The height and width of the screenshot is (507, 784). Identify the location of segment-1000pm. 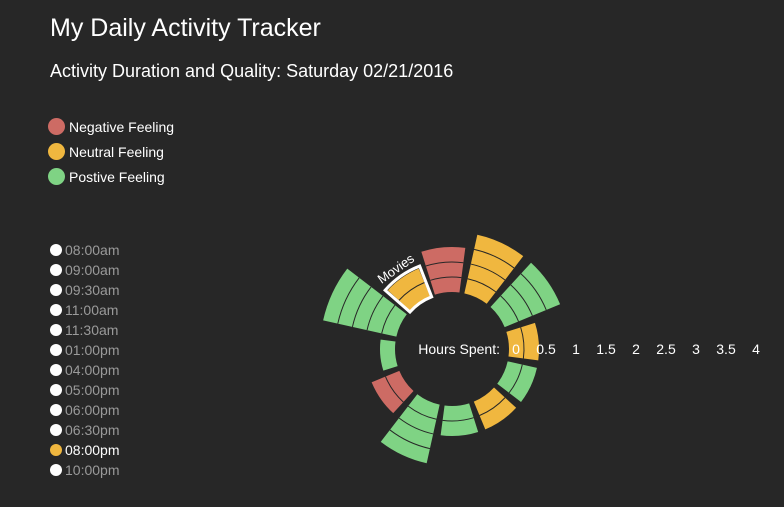
(443, 271).